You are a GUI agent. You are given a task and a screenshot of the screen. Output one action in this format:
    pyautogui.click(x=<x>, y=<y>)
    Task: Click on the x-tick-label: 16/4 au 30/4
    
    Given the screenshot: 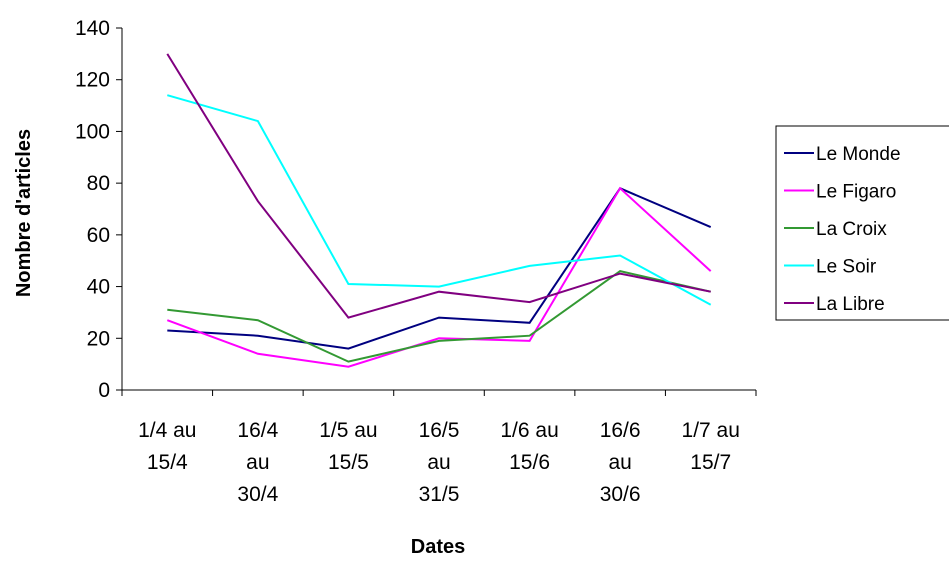 What is the action you would take?
    pyautogui.click(x=257, y=462)
    